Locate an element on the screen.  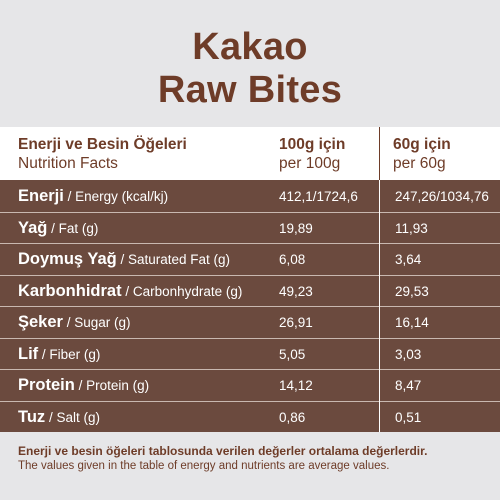
nutrient-name-tr: Lif is located at coordinates (28, 353).